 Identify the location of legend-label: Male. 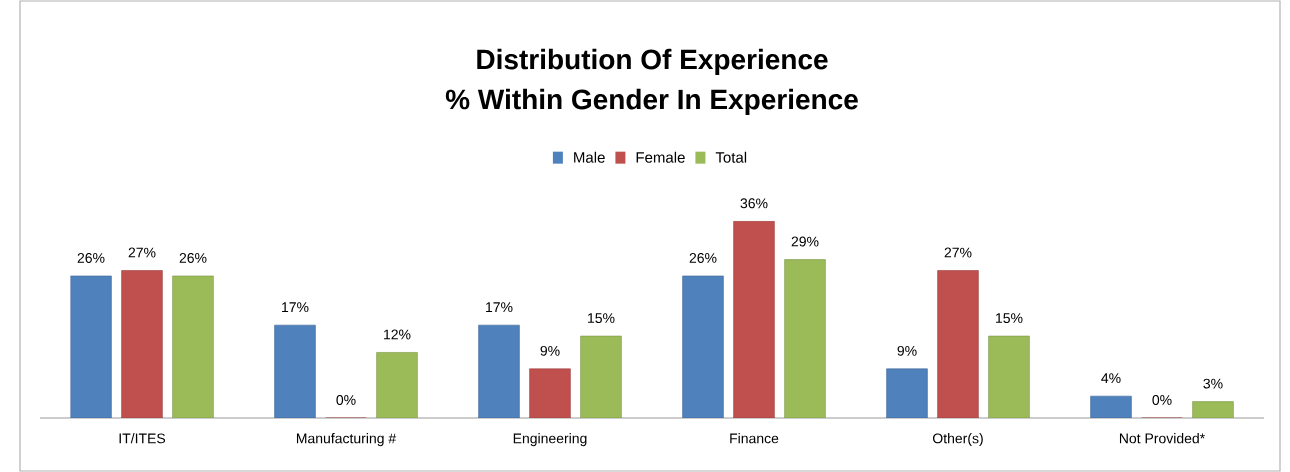
(589, 157).